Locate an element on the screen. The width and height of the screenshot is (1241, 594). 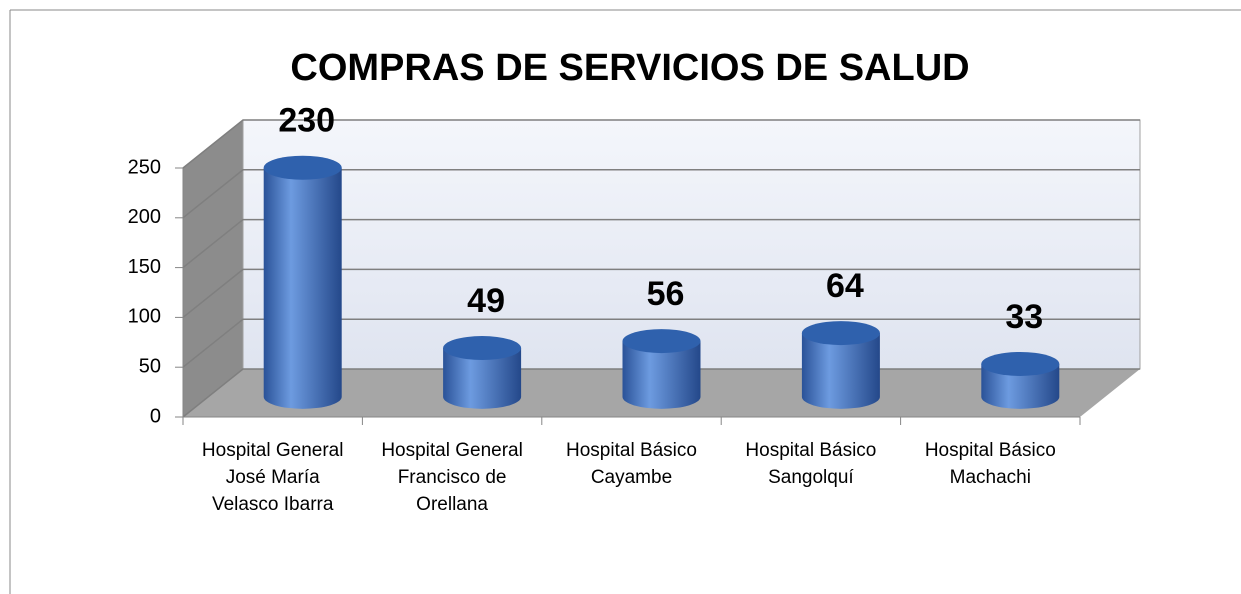
x-tick-label: Hospital General Francisco de Orellana is located at coordinates (452, 477).